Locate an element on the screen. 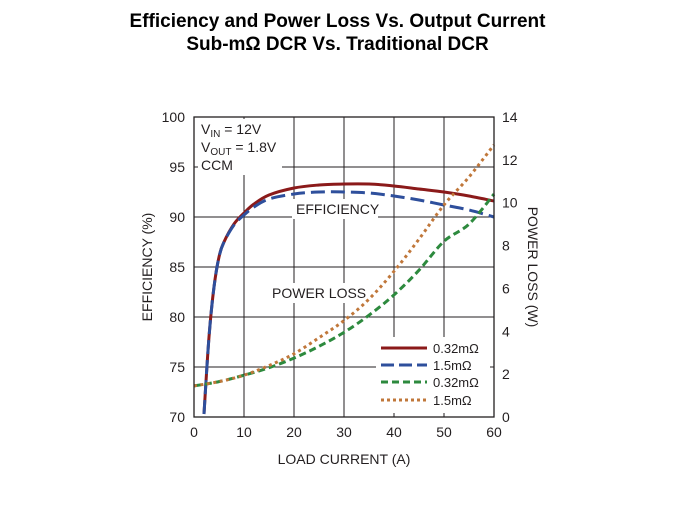  x-tick-label: 50 is located at coordinates (444, 432).